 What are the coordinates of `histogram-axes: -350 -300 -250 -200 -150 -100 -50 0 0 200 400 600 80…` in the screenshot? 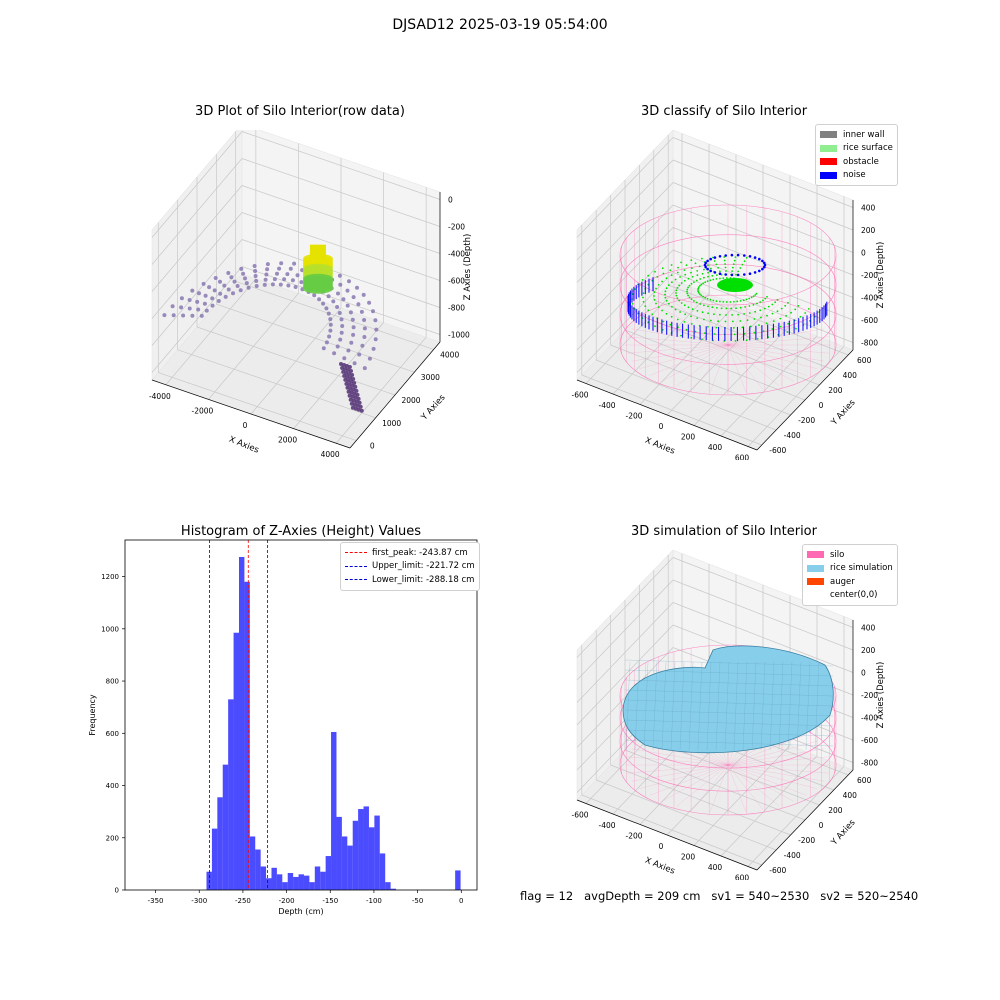 It's located at (283, 727).